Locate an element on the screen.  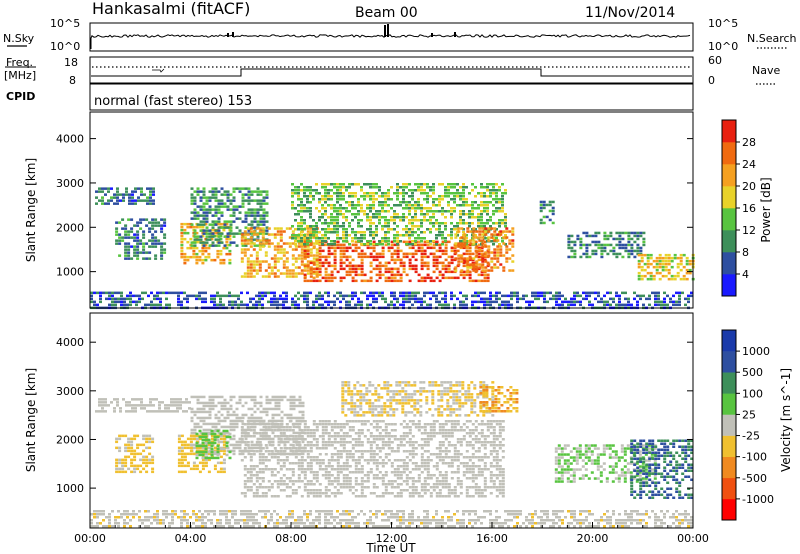
power-colorbar-swatch is located at coordinates (729, 241).